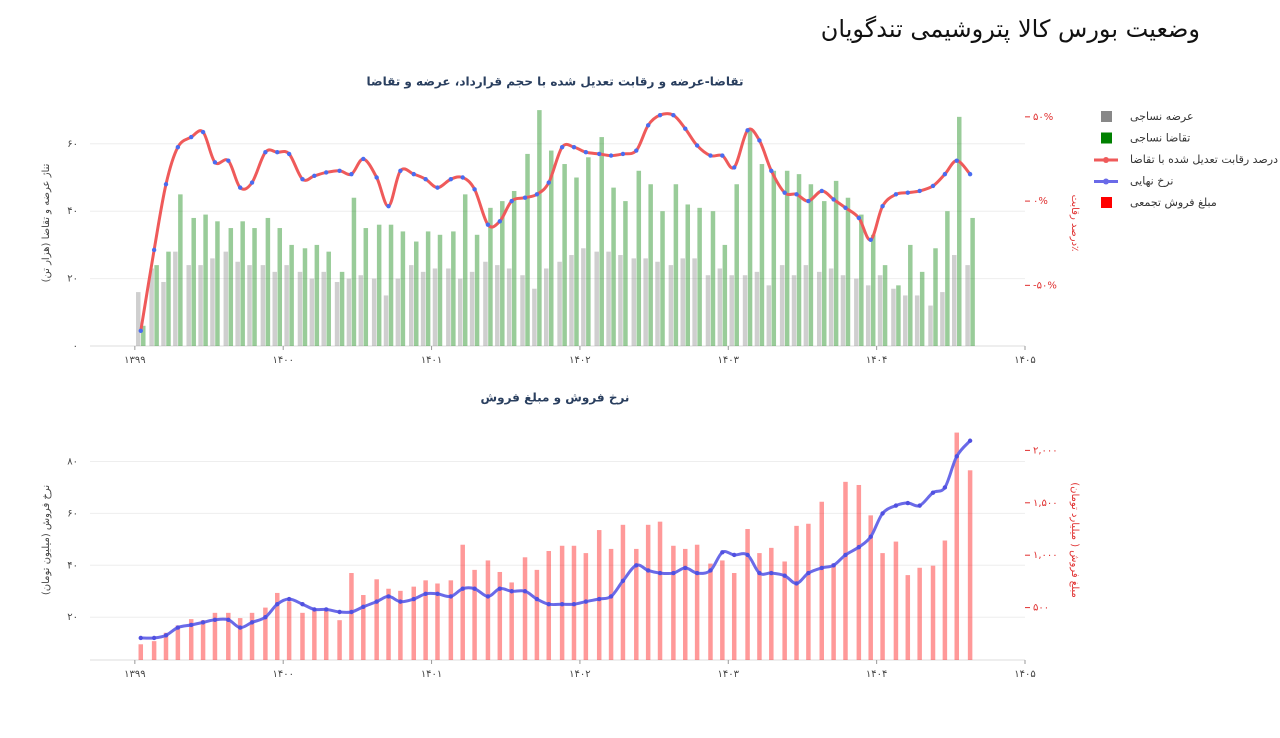 The image size is (1280, 738). Describe the element at coordinates (72, 279) in the screenshot. I see `y-tick-label: ۲۰` at that location.